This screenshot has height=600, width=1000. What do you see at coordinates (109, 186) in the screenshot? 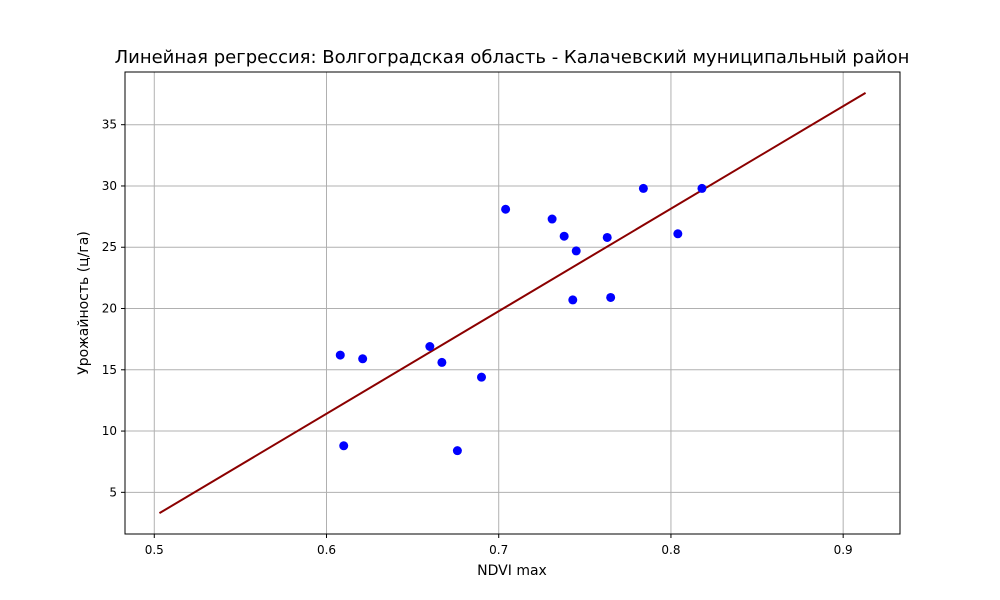
I see `y-tick-label: 30` at bounding box center [109, 186].